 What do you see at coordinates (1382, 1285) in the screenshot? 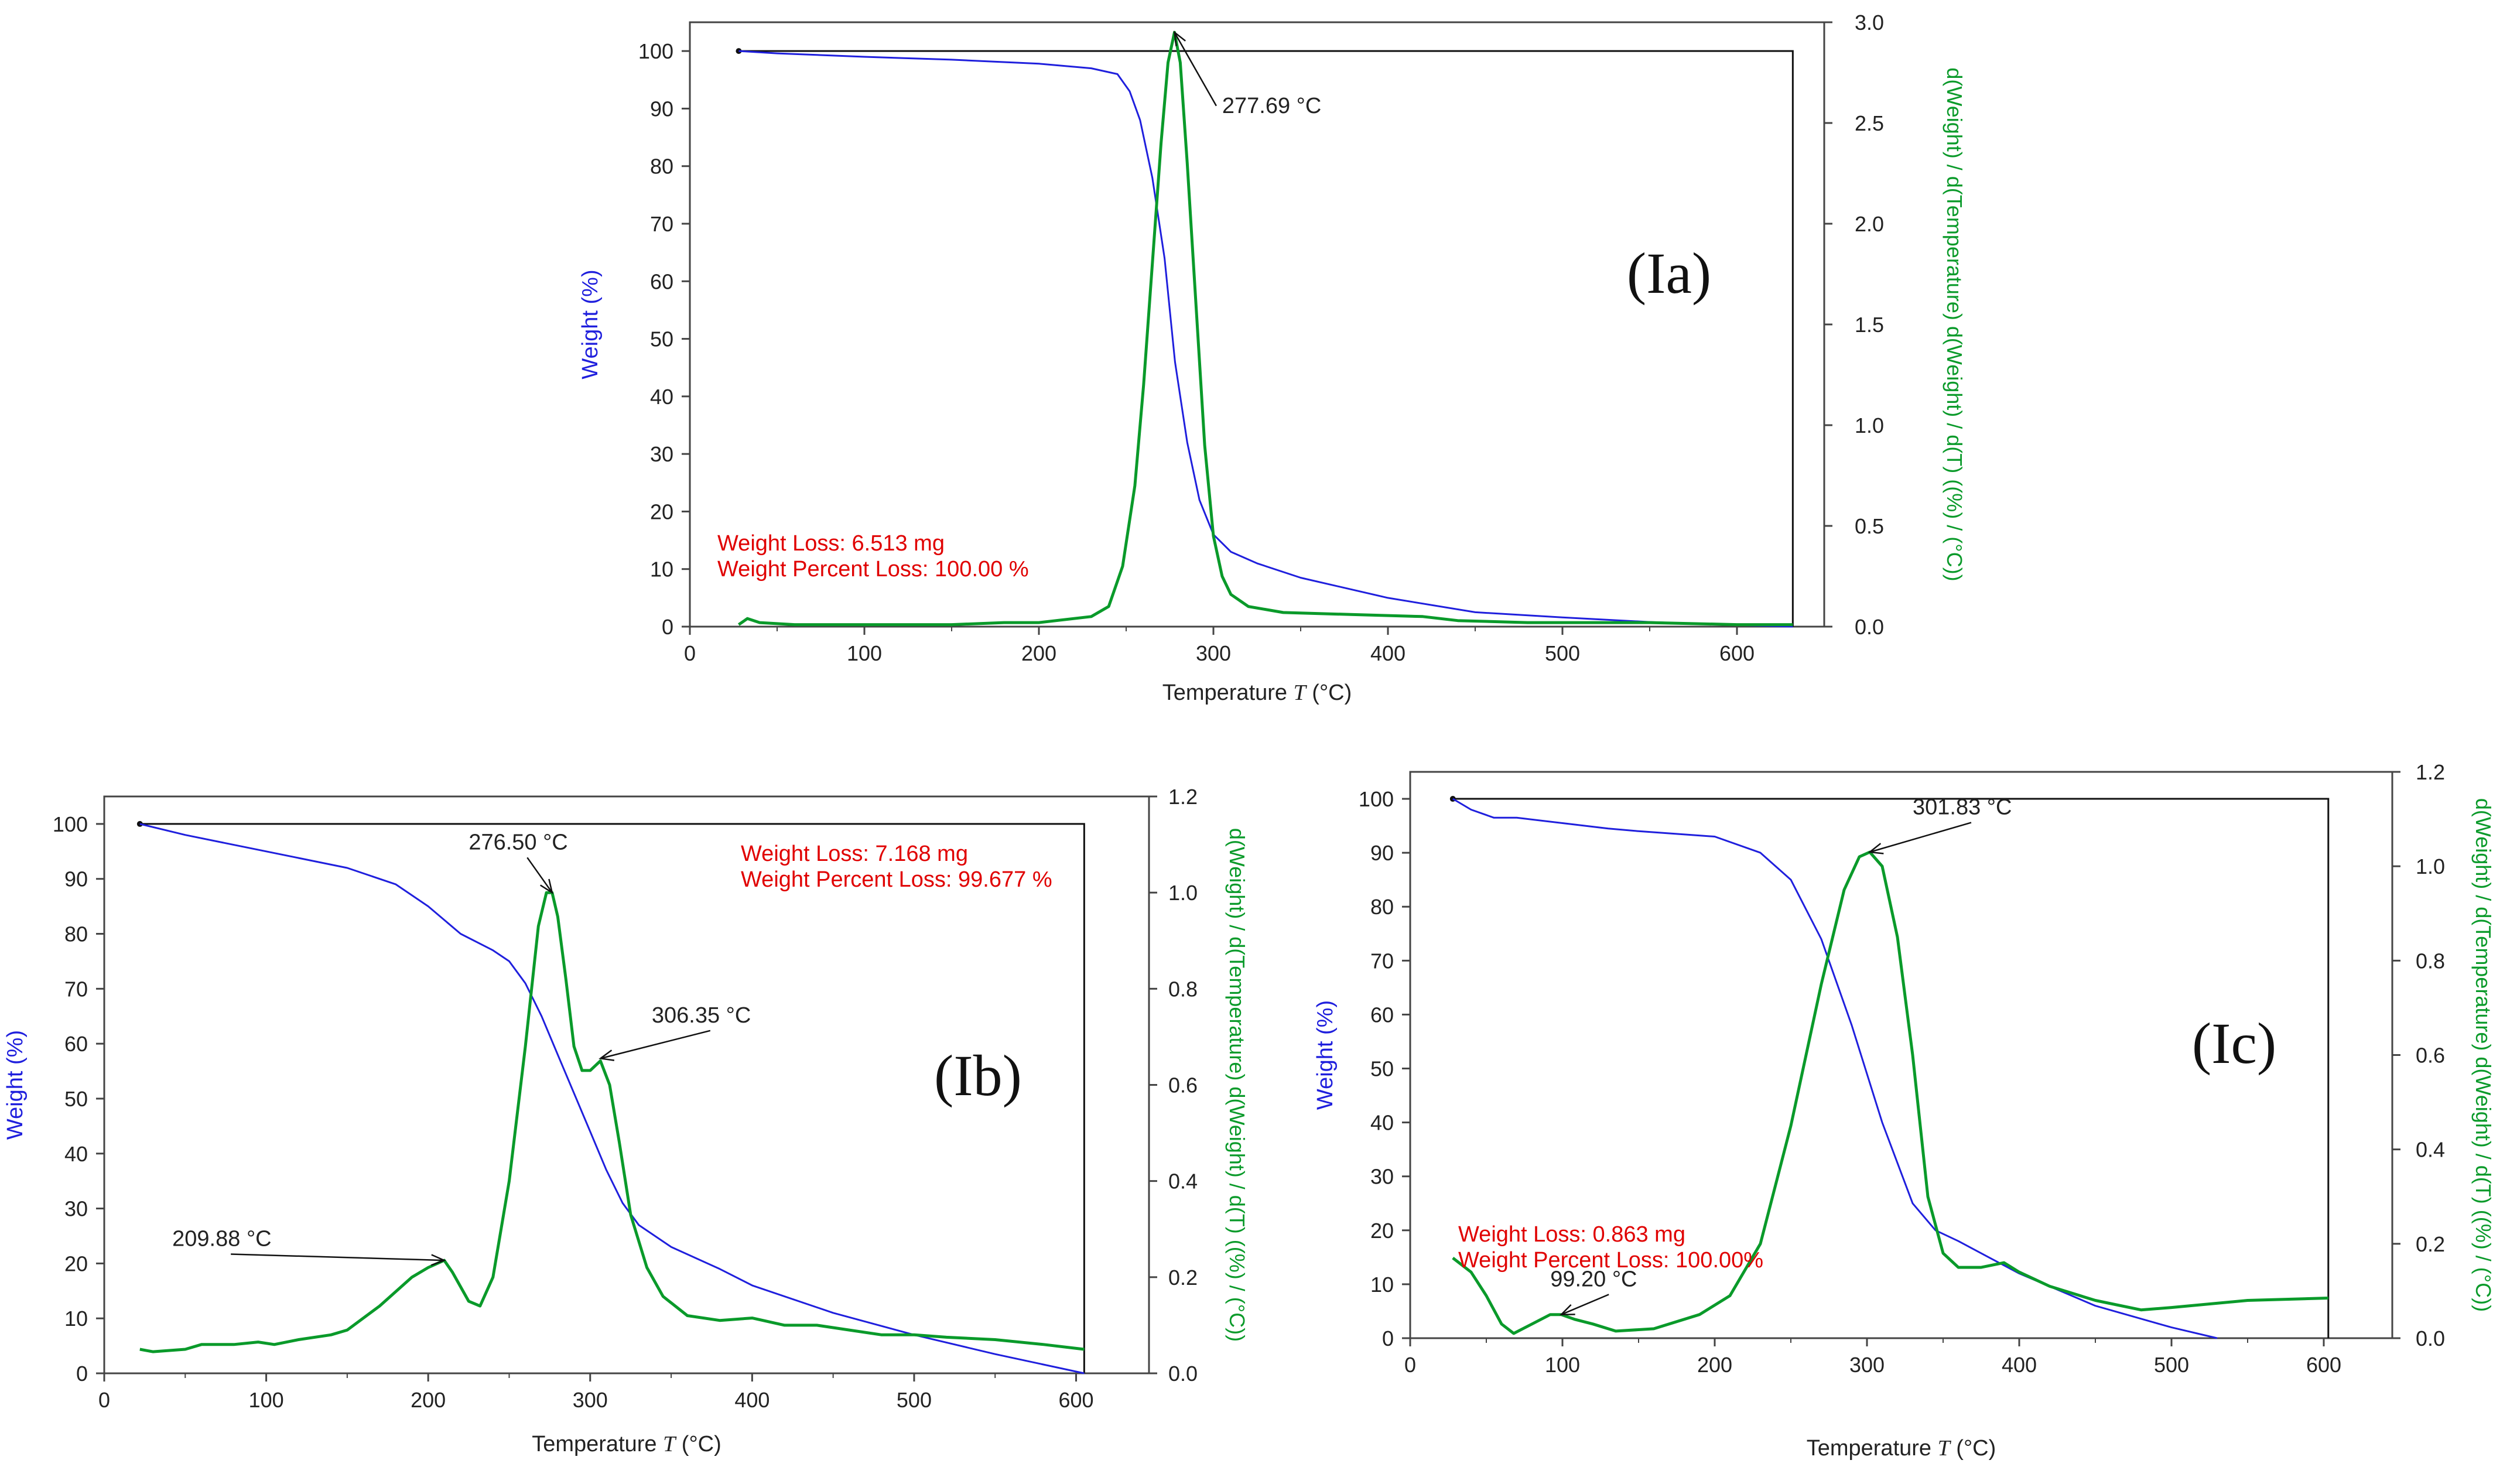
I see `y-tick-label: 10` at bounding box center [1382, 1285].